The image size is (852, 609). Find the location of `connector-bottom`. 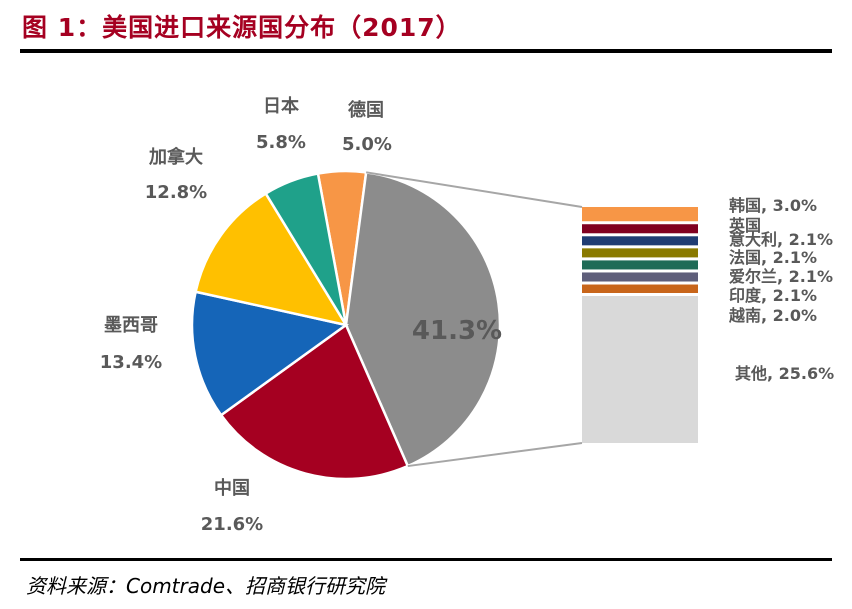

connector-bottom is located at coordinates (495, 455).